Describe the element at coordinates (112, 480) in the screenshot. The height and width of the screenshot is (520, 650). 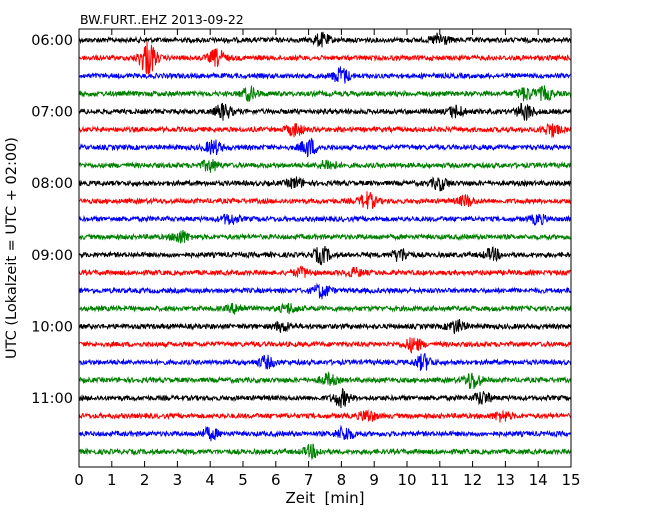
I see `x-tick-label: 1` at that location.